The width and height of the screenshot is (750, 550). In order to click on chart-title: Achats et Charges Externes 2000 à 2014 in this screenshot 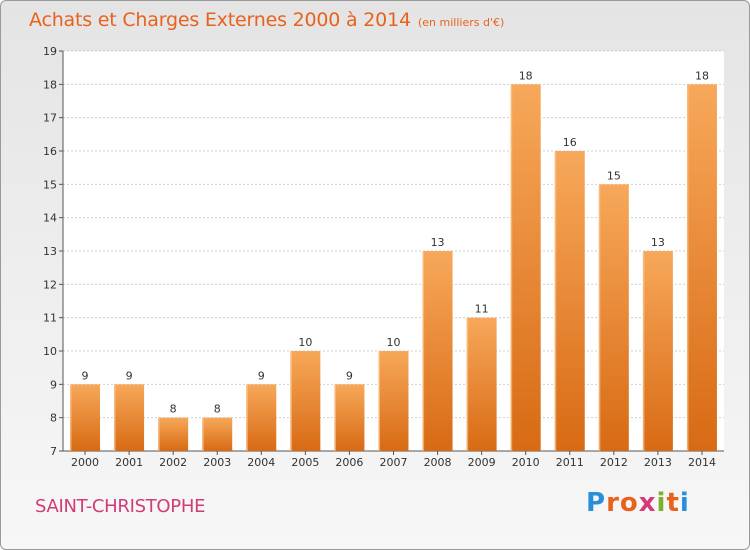, I will do `click(220, 20)`.